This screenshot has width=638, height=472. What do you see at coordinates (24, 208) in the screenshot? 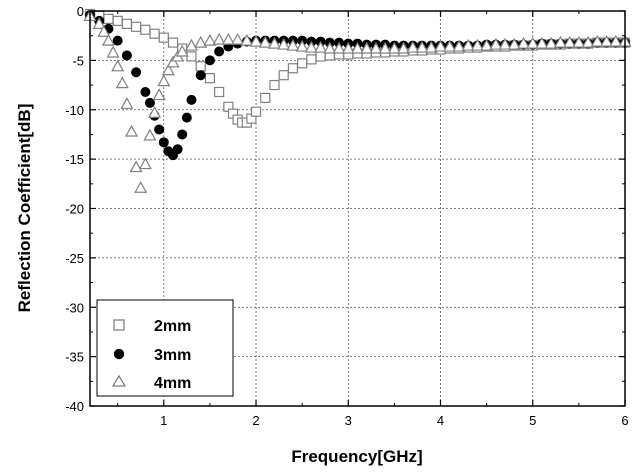
I see `y-axis-title: Reflection Coefficient[dB]` at bounding box center [24, 208].